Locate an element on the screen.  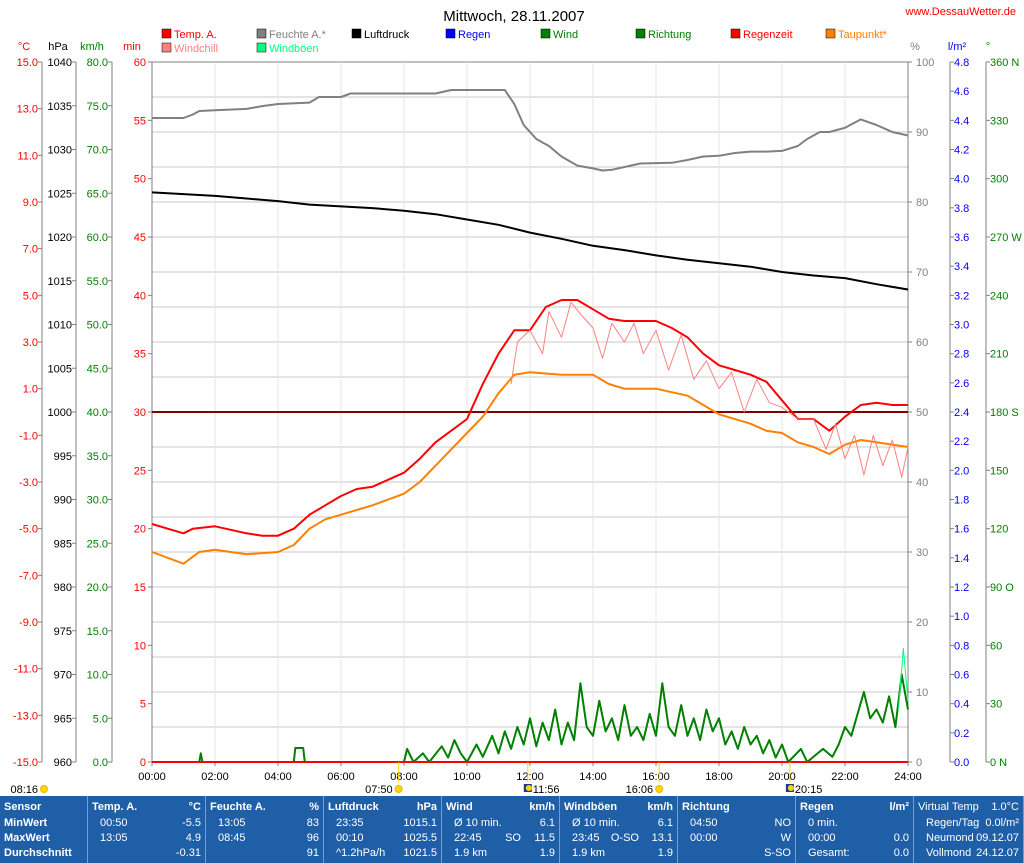
footer-row: 23:35 1015.1 is located at coordinates (382, 823).